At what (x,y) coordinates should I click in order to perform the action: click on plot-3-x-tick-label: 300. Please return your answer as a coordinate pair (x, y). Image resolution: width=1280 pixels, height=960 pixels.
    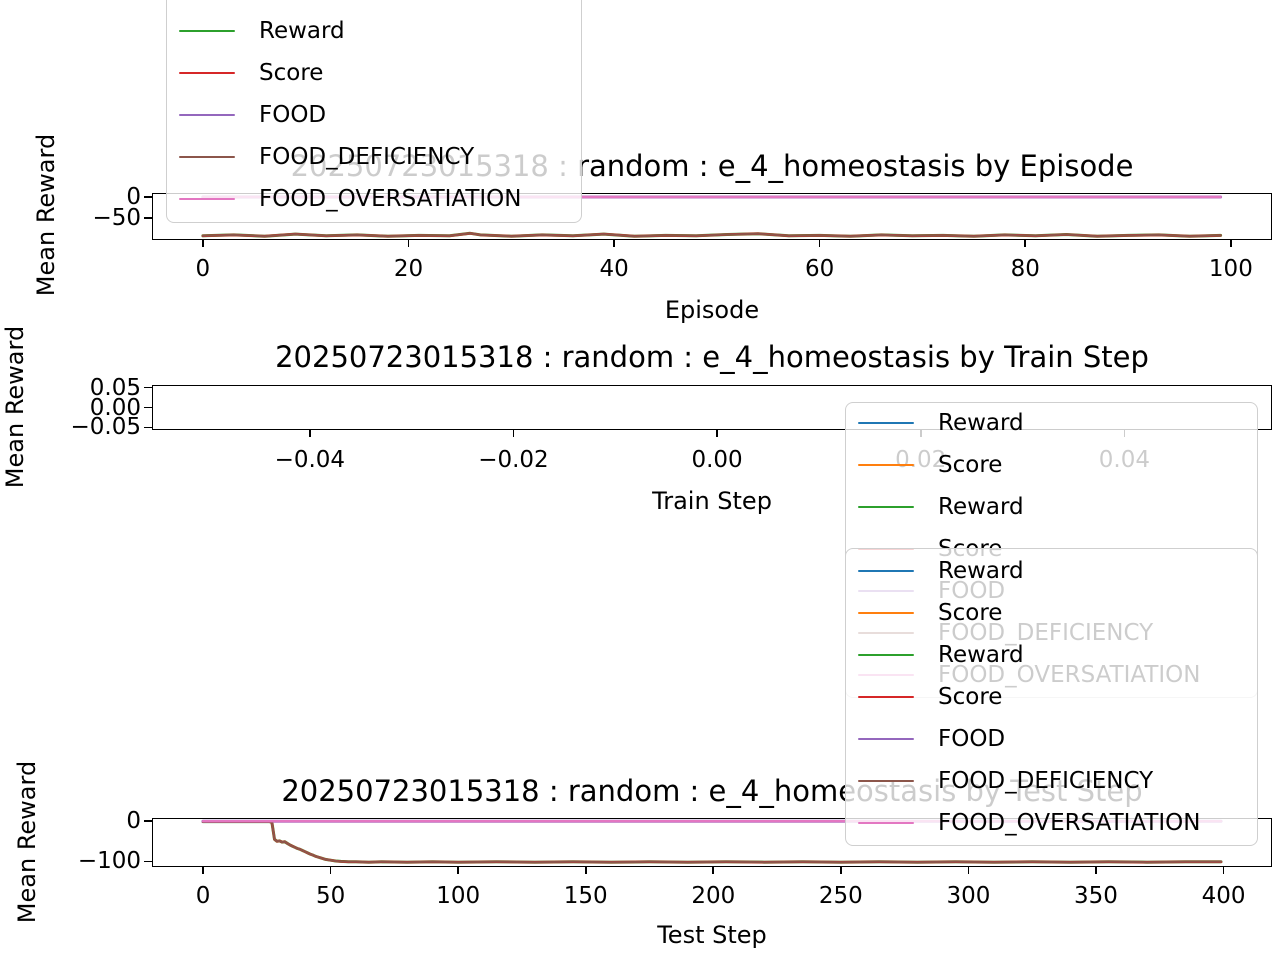
    Looking at the image, I should click on (968, 896).